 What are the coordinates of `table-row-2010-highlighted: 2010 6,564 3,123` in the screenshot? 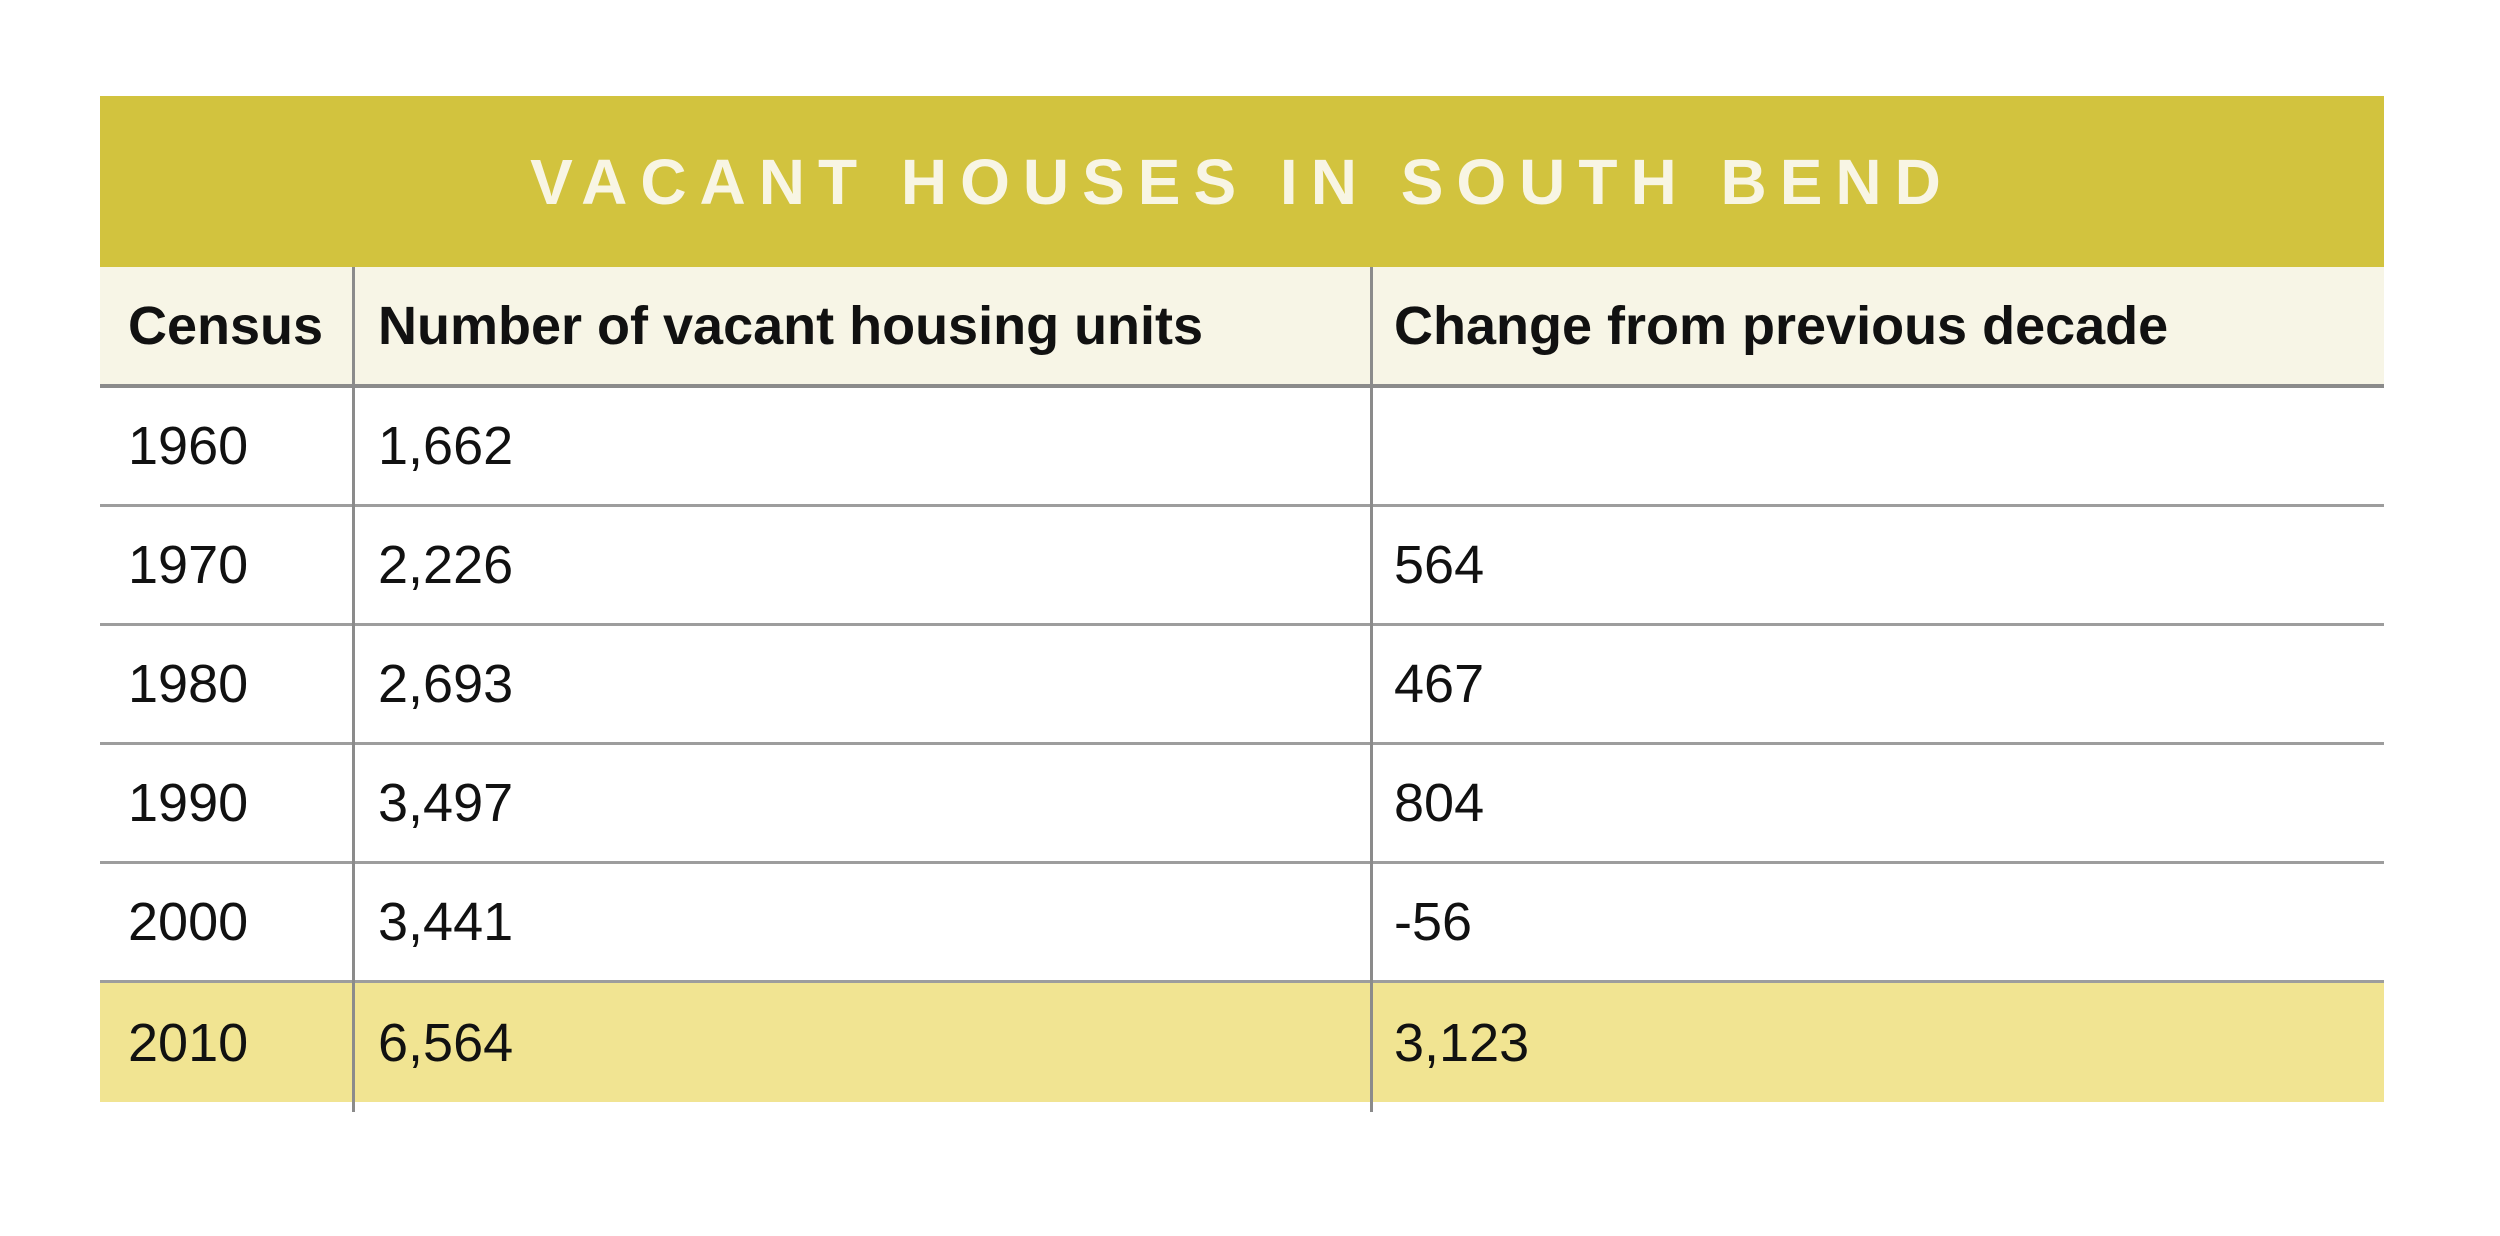 It's located at (1242, 1042).